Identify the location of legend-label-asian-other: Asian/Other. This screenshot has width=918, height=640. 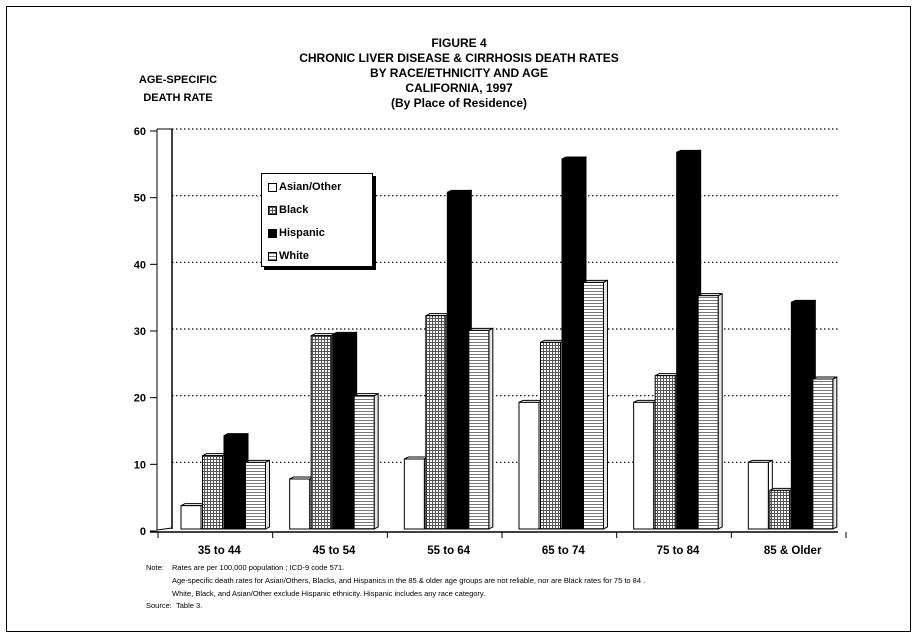
(310, 187).